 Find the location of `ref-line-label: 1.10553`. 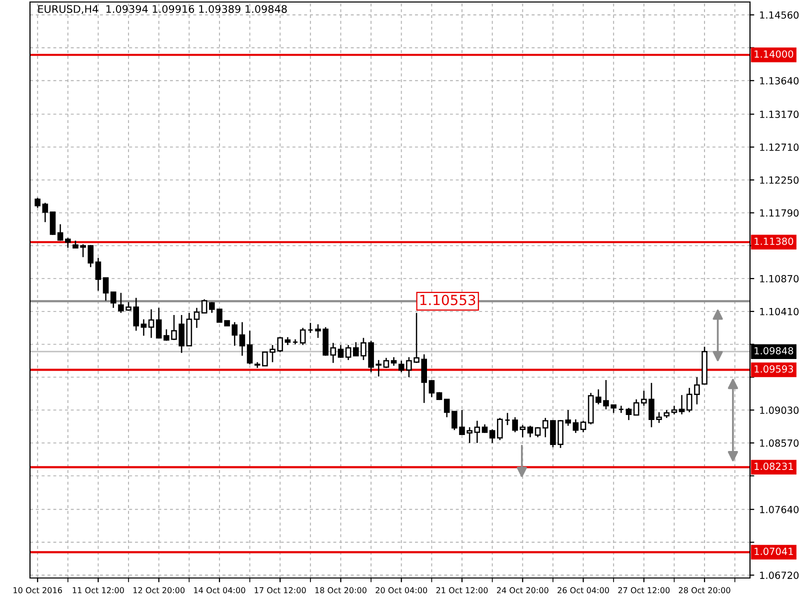

ref-line-label: 1.10553 is located at coordinates (448, 300).